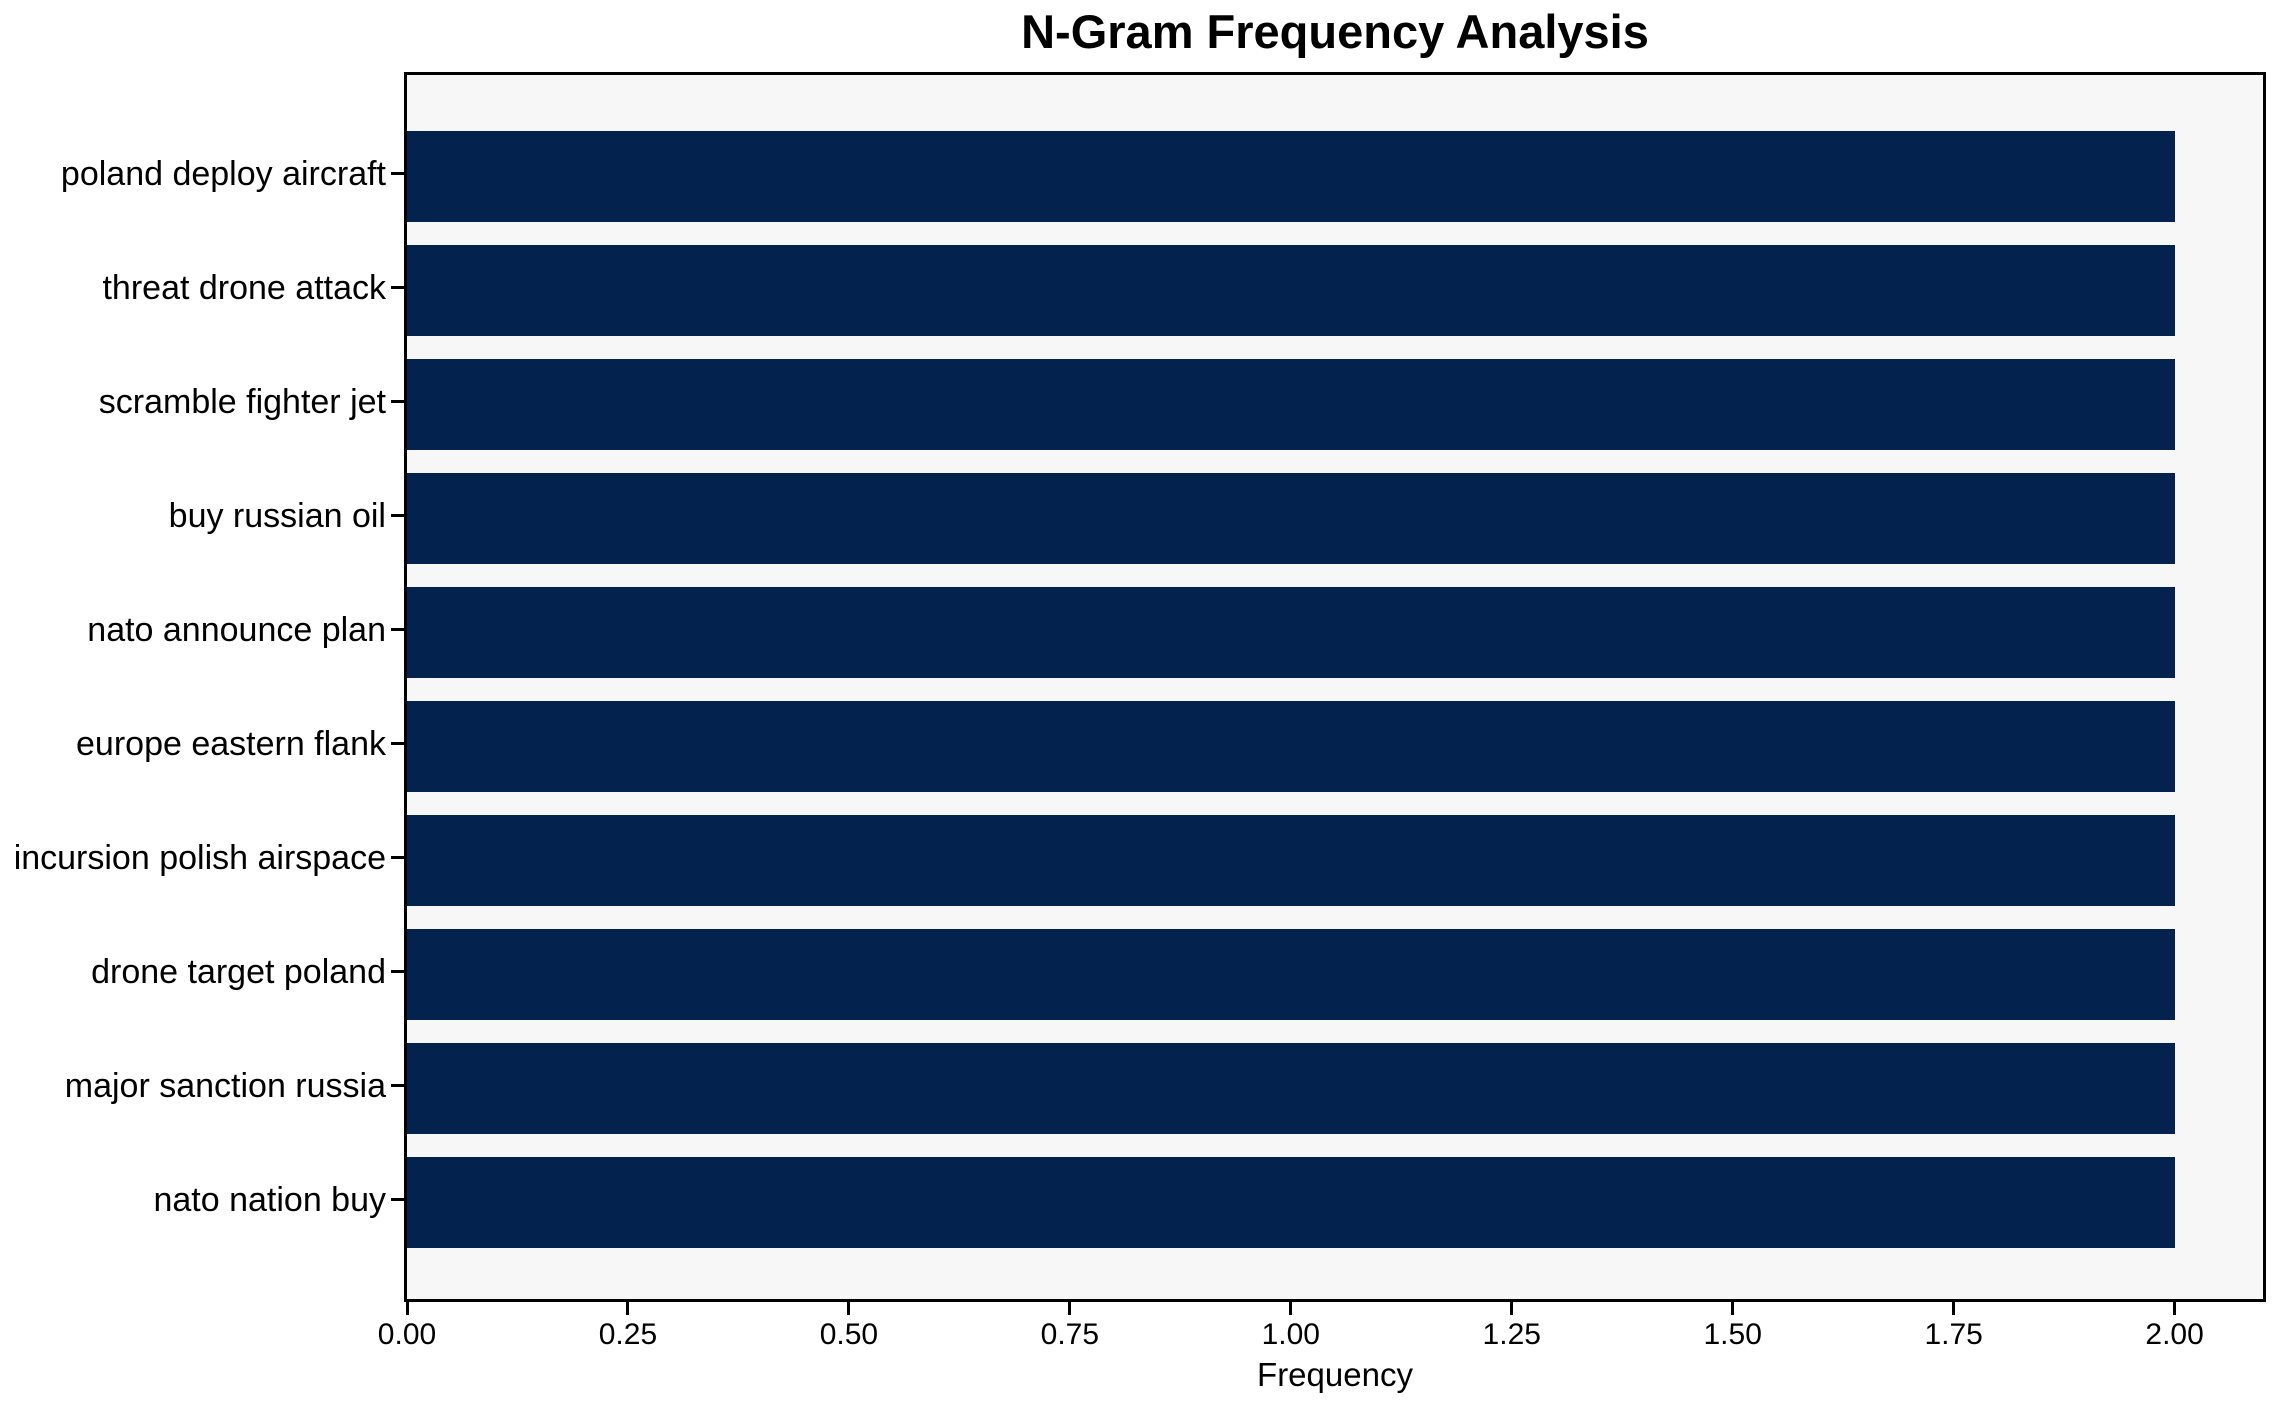  Describe the element at coordinates (1511, 1334) in the screenshot. I see `x-tick-label: 1.25` at that location.